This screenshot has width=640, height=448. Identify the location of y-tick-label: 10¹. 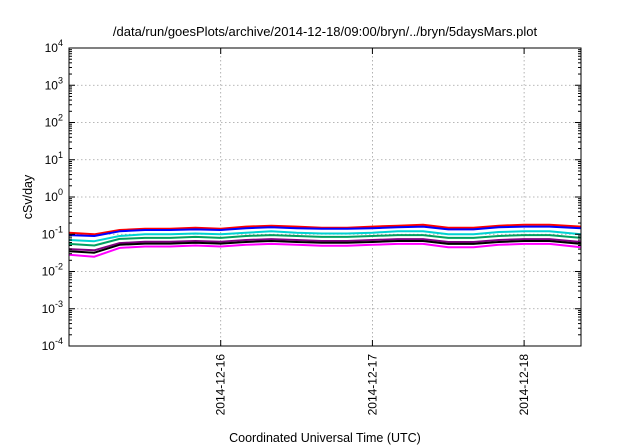
(54, 158).